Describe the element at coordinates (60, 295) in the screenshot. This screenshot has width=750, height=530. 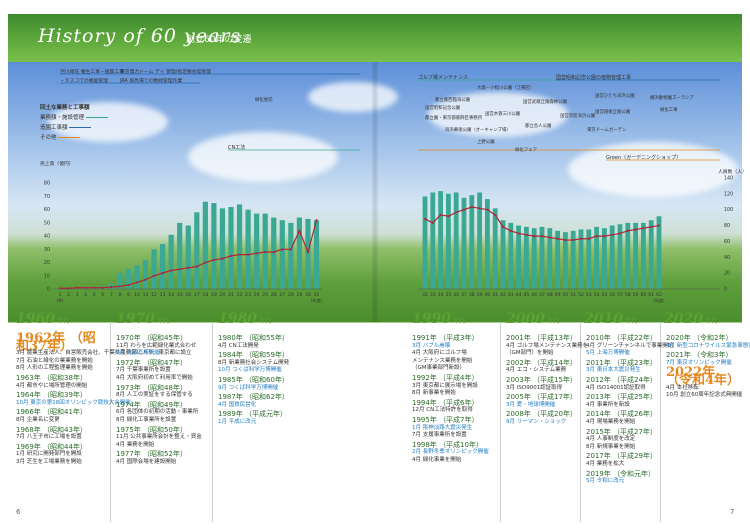
I see `x-tick-label: 1` at that location.